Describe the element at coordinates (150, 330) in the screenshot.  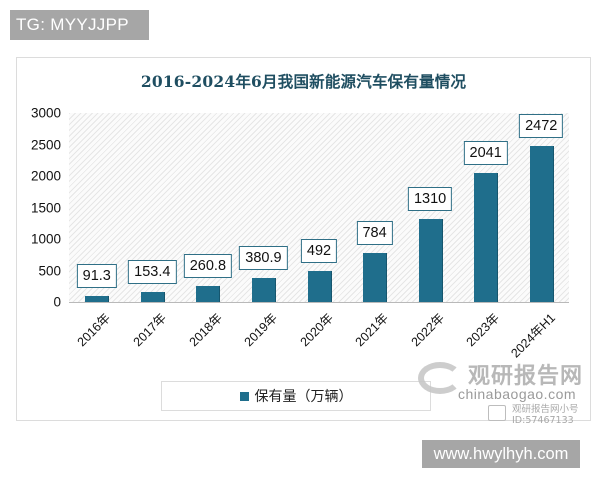
I see `x-tick-label: 2017年` at that location.